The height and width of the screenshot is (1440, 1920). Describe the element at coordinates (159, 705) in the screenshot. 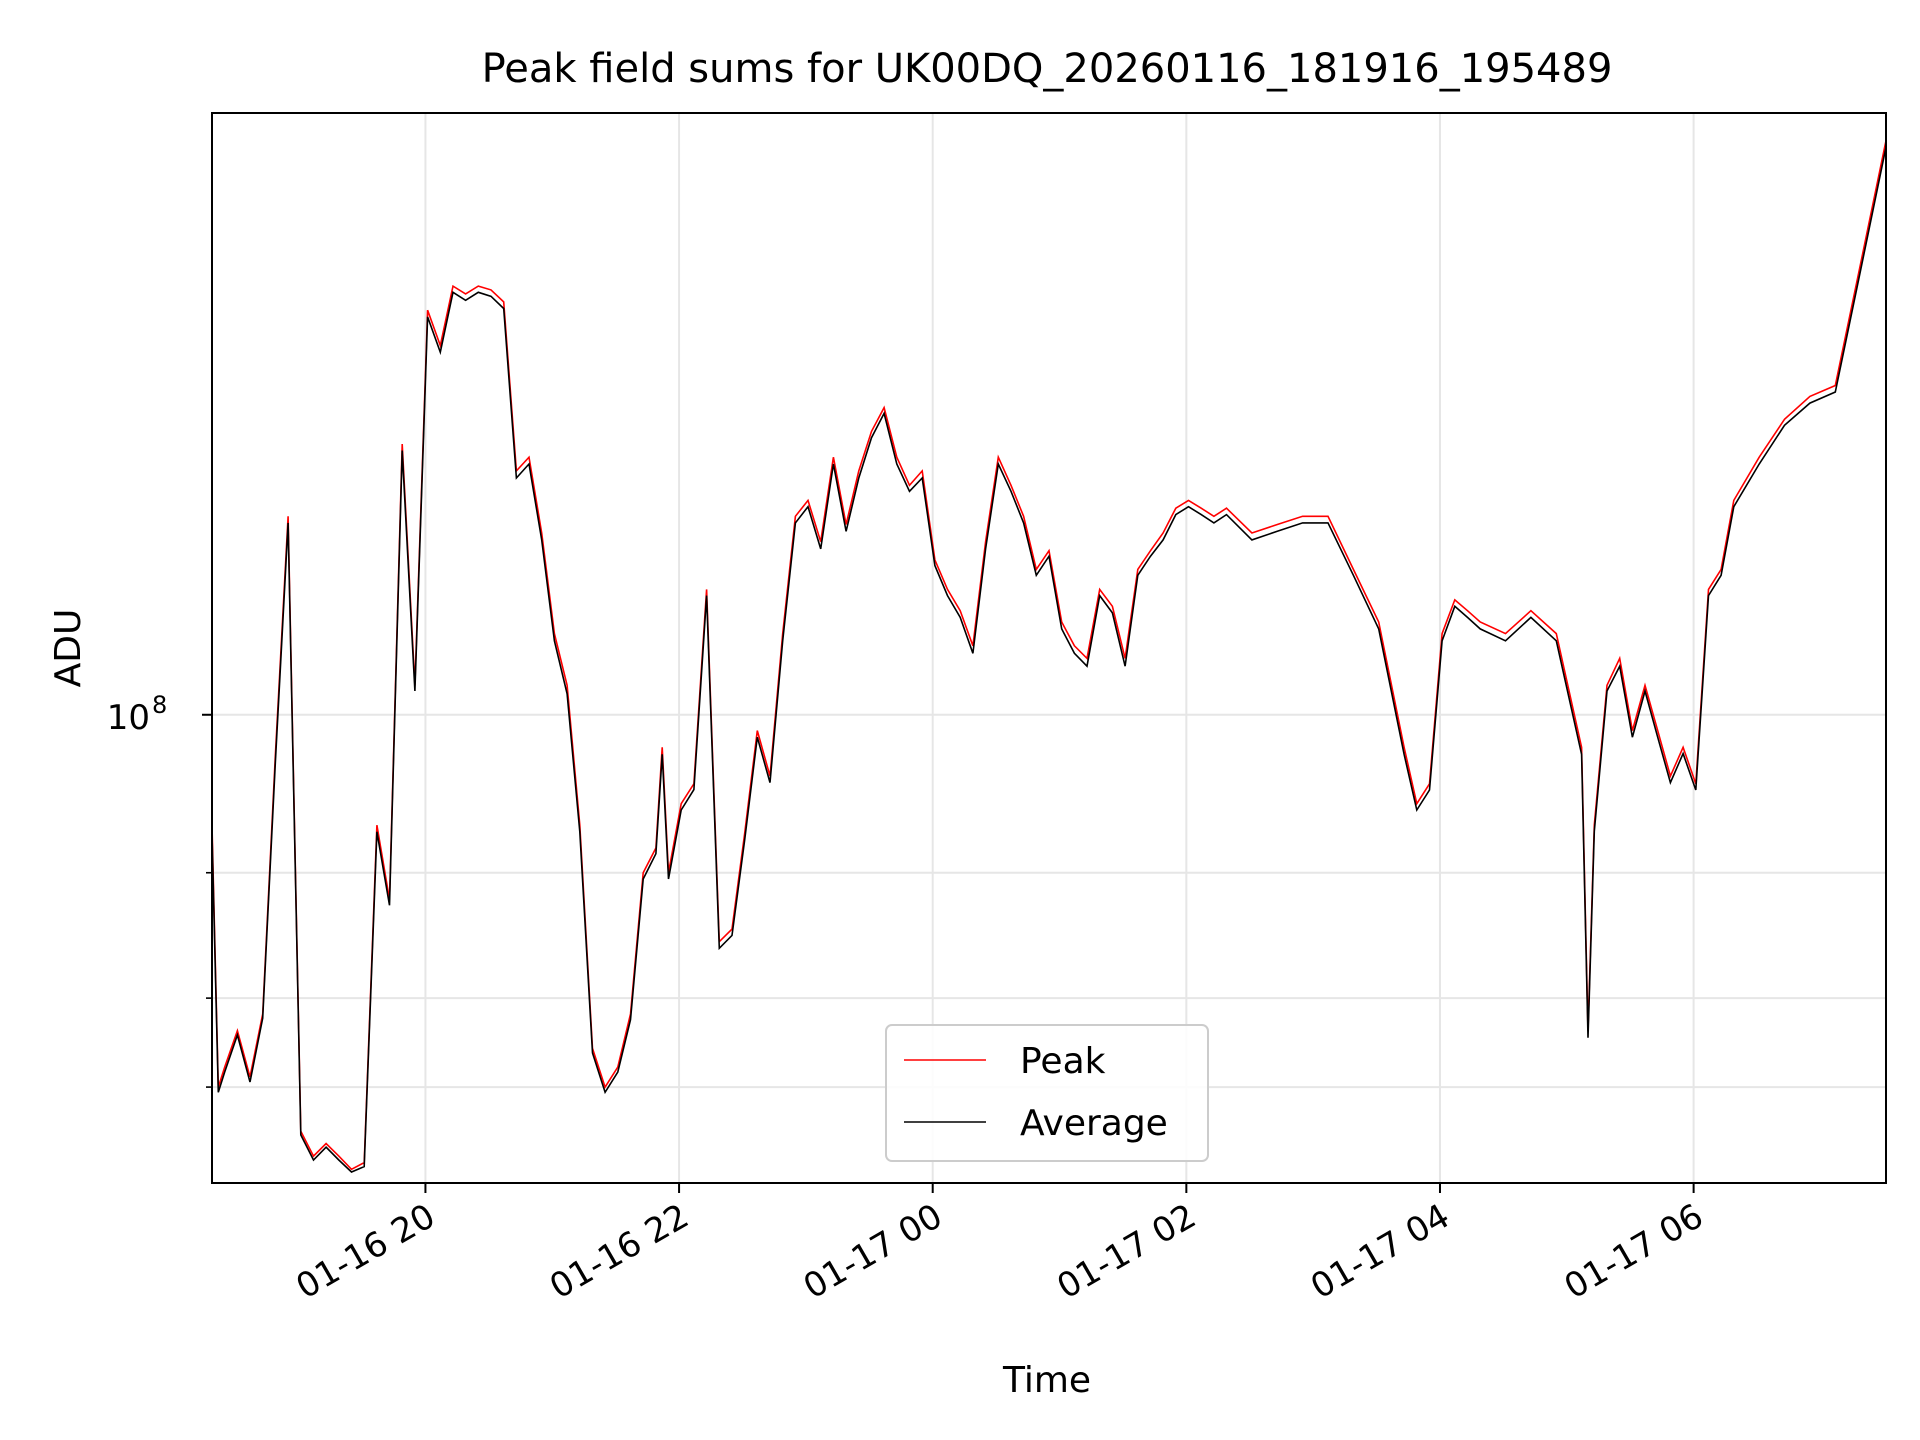

I see `y-tick-exponent: 8` at that location.